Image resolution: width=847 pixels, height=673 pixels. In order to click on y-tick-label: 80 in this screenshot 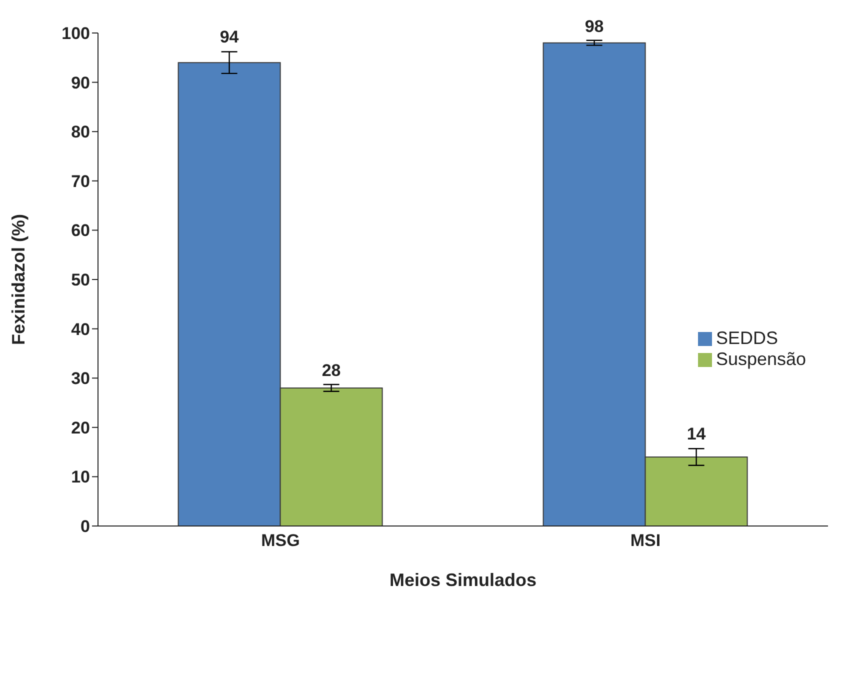, I will do `click(80, 132)`.